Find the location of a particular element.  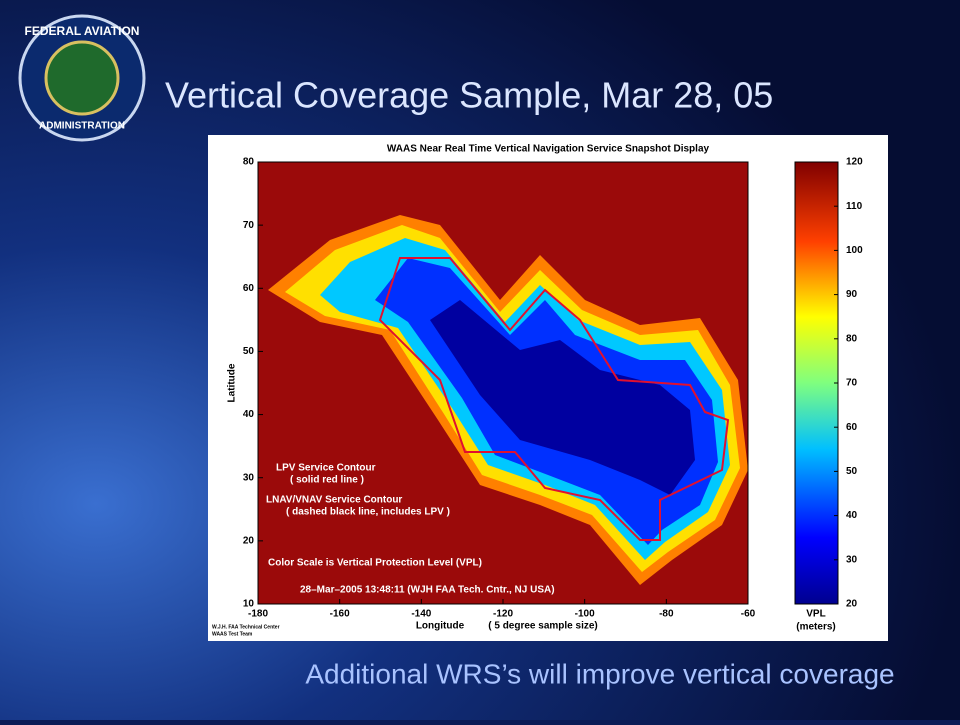

annotation: LPV Service Contour is located at coordinates (326, 468).